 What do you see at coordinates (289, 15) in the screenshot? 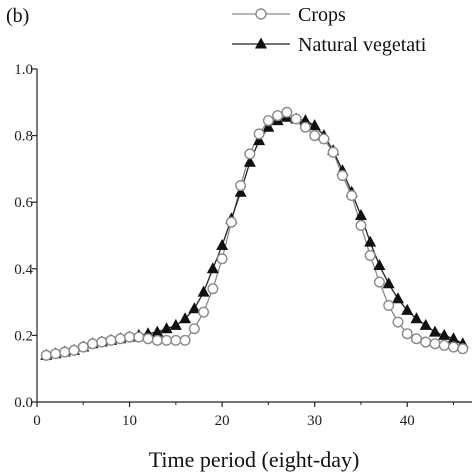
I see `legend-item-crops: Crops` at bounding box center [289, 15].